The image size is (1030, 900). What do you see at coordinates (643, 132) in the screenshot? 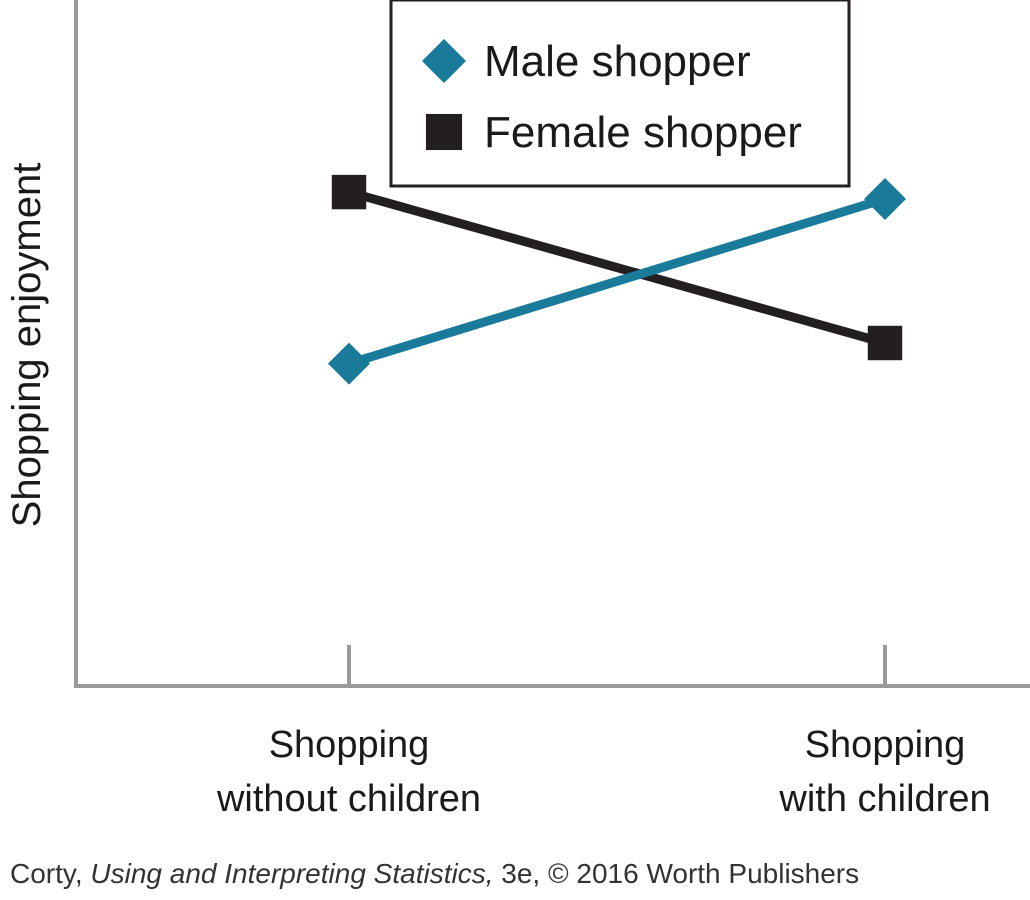
I see `legend-label: Female shopper` at bounding box center [643, 132].